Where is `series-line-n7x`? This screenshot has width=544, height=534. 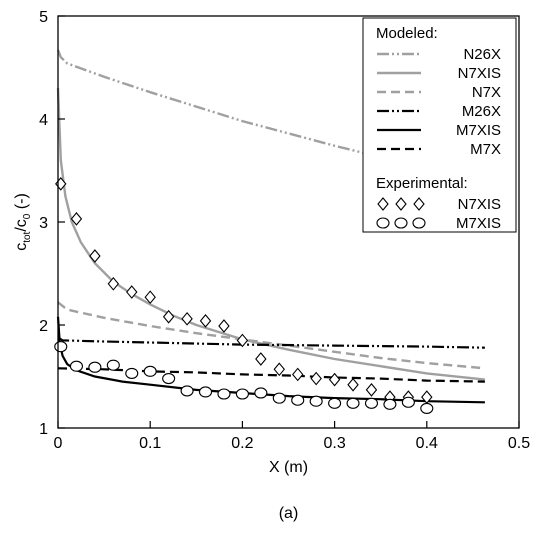 series-line-n7x is located at coordinates (271, 335).